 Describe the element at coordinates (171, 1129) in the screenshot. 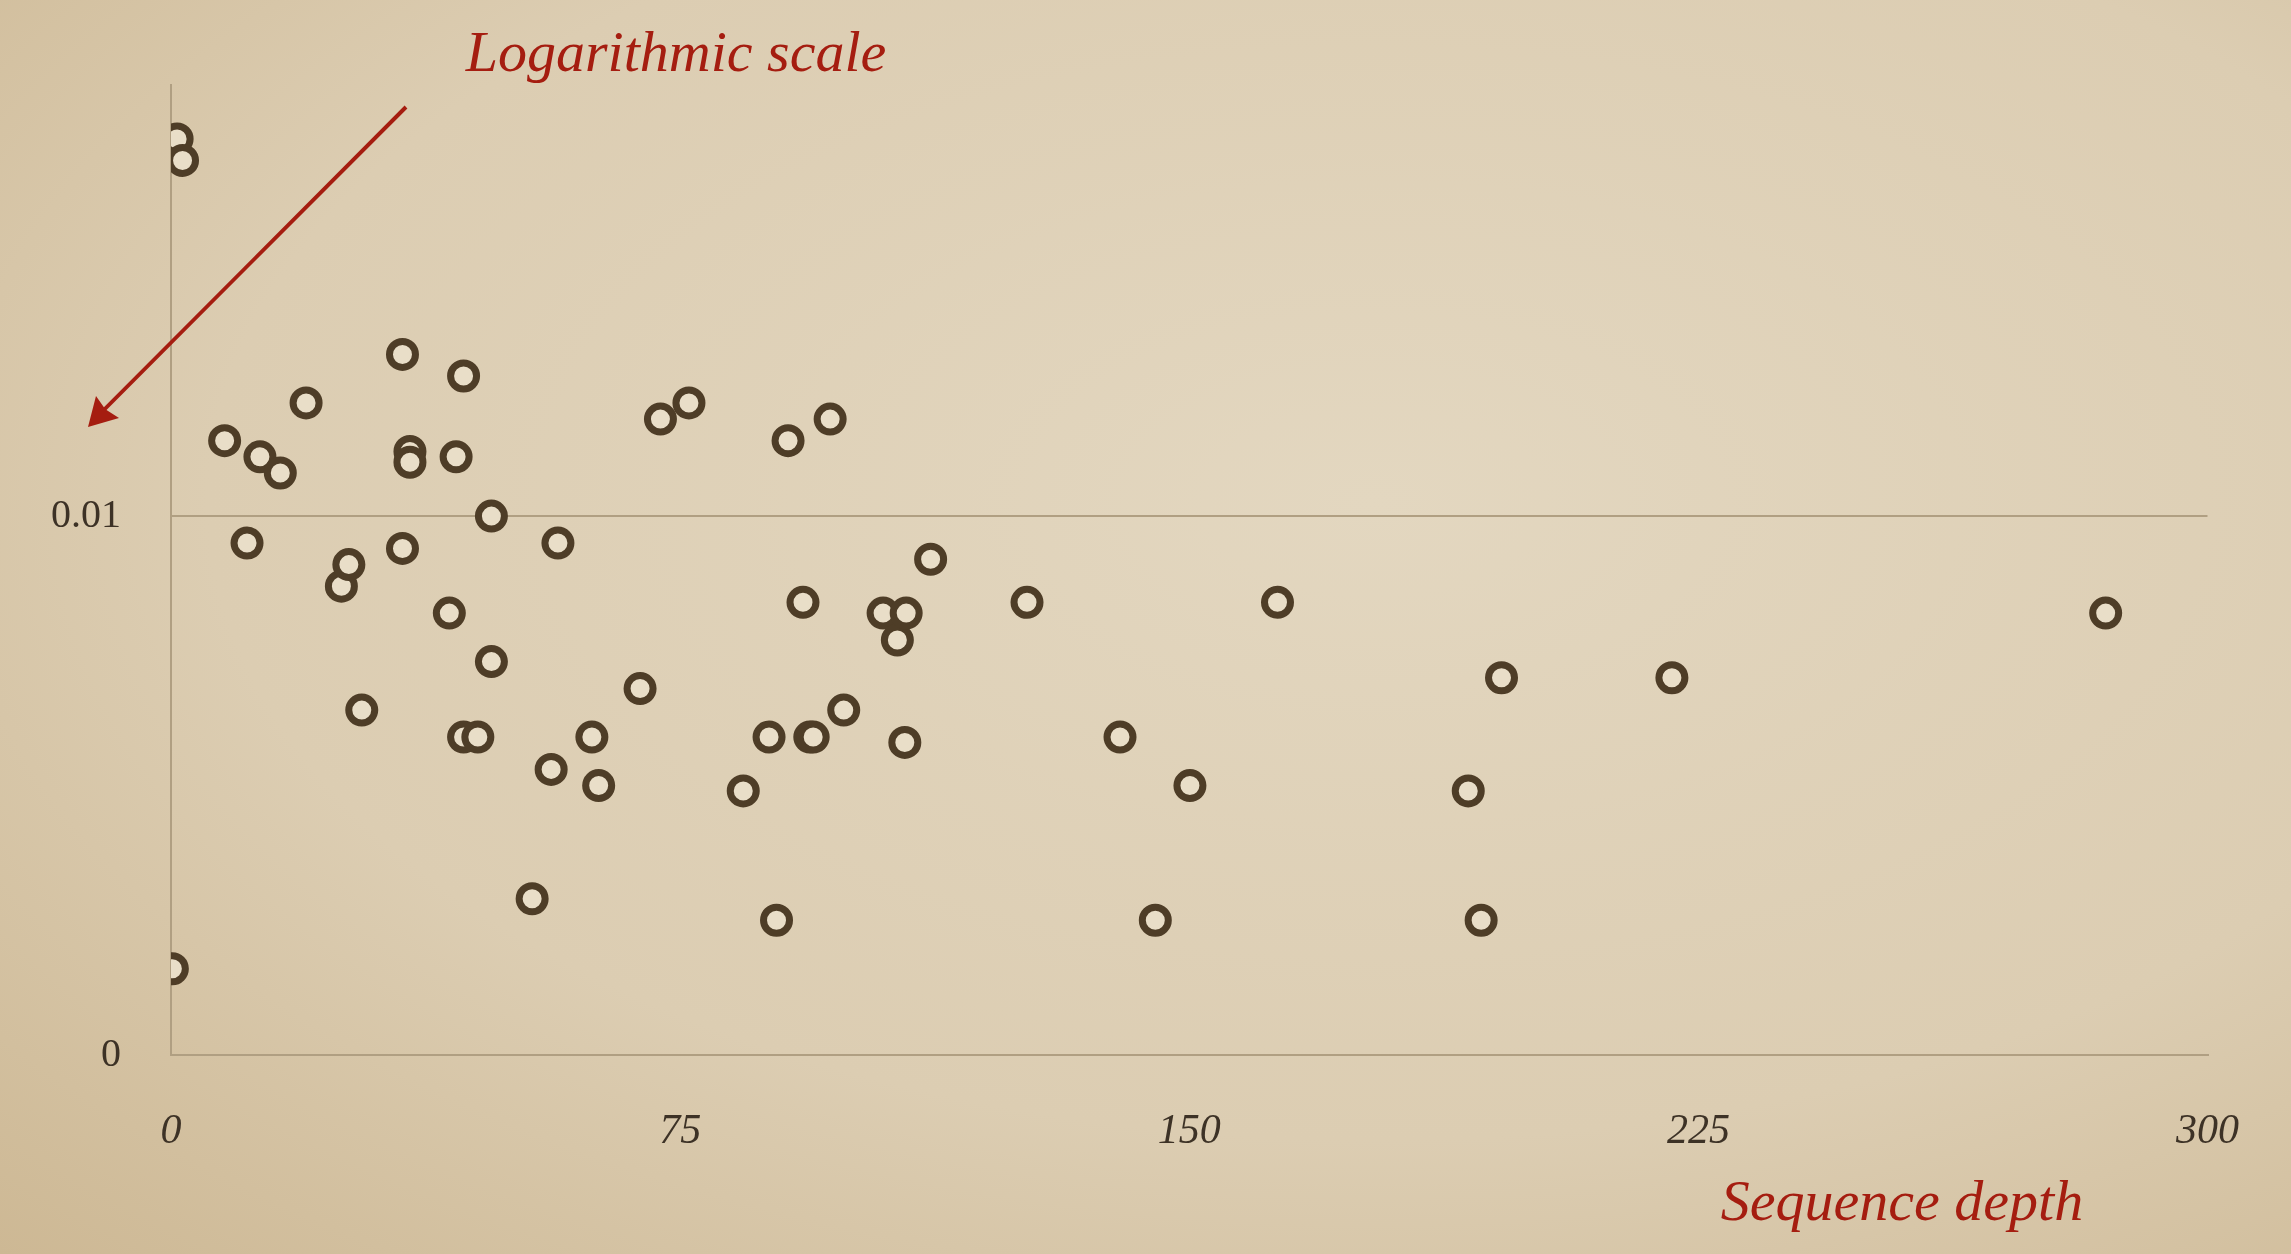

I see `x-tick-label: 0` at that location.